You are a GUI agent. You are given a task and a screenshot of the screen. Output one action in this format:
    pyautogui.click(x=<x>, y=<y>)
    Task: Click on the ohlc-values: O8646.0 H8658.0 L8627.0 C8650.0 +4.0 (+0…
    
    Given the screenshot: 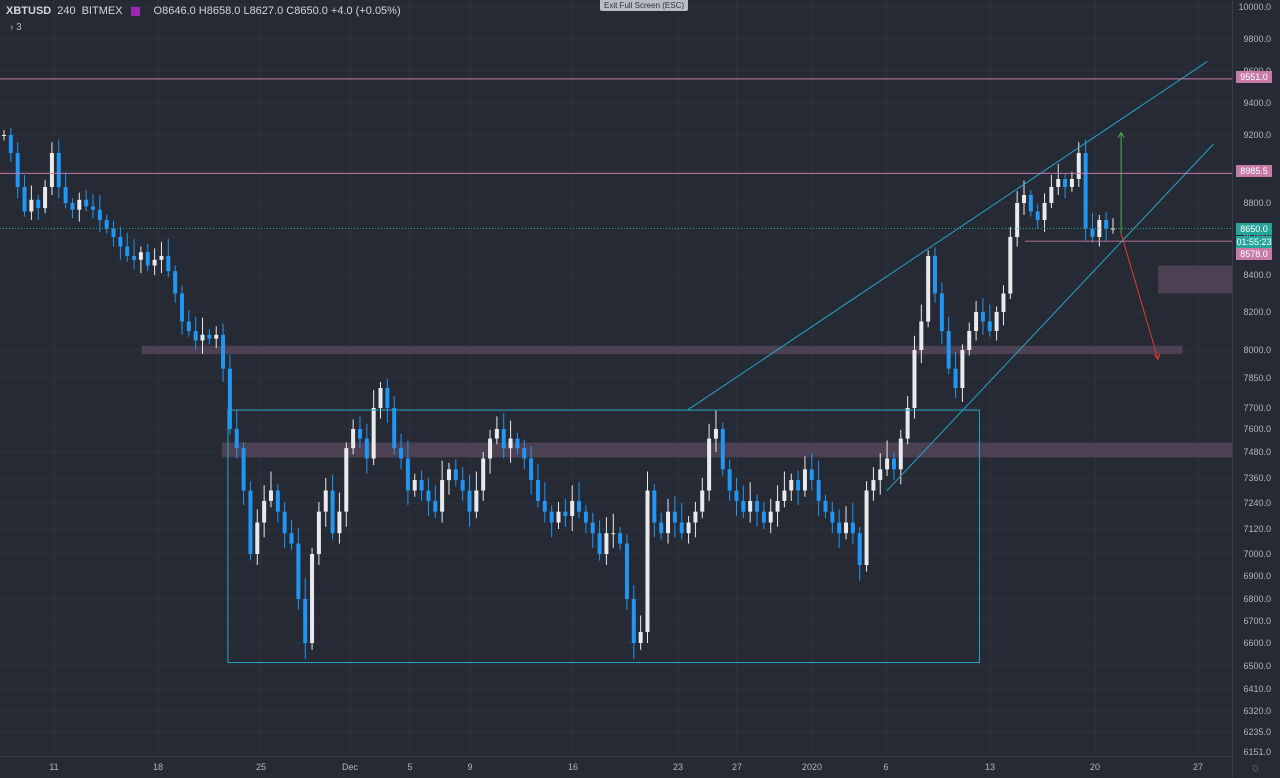 What is the action you would take?
    pyautogui.click(x=277, y=11)
    